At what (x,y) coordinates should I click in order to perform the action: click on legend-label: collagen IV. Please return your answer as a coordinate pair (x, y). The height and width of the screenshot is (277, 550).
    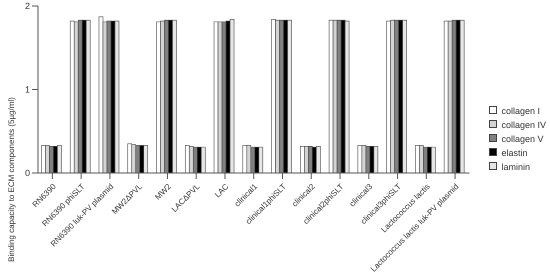
    Looking at the image, I should click on (523, 125).